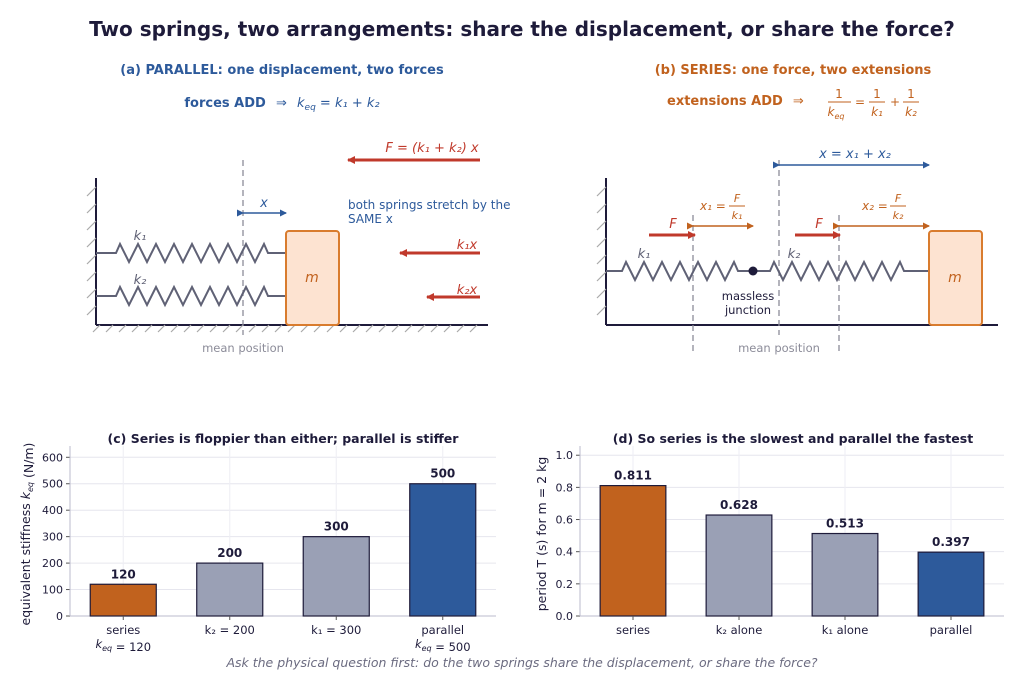 This screenshot has width=1024, height=693. What do you see at coordinates (633, 476) in the screenshot?
I see `bar-value-label: 0.811` at bounding box center [633, 476].